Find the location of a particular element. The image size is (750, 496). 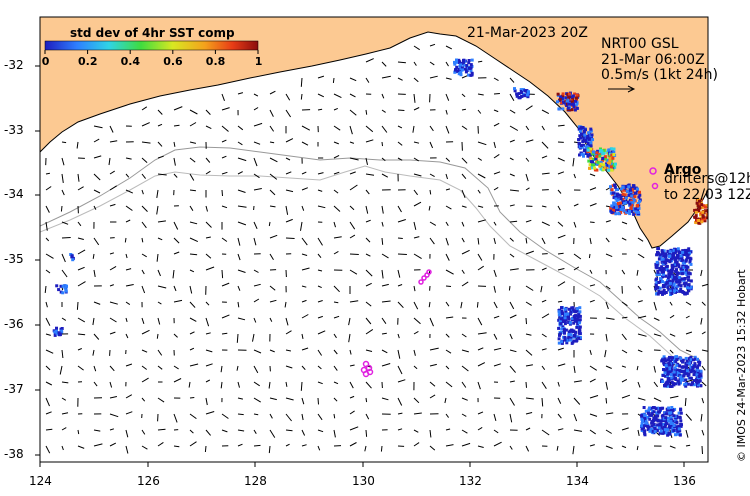

x-tick-label: 134 is located at coordinates (577, 481).